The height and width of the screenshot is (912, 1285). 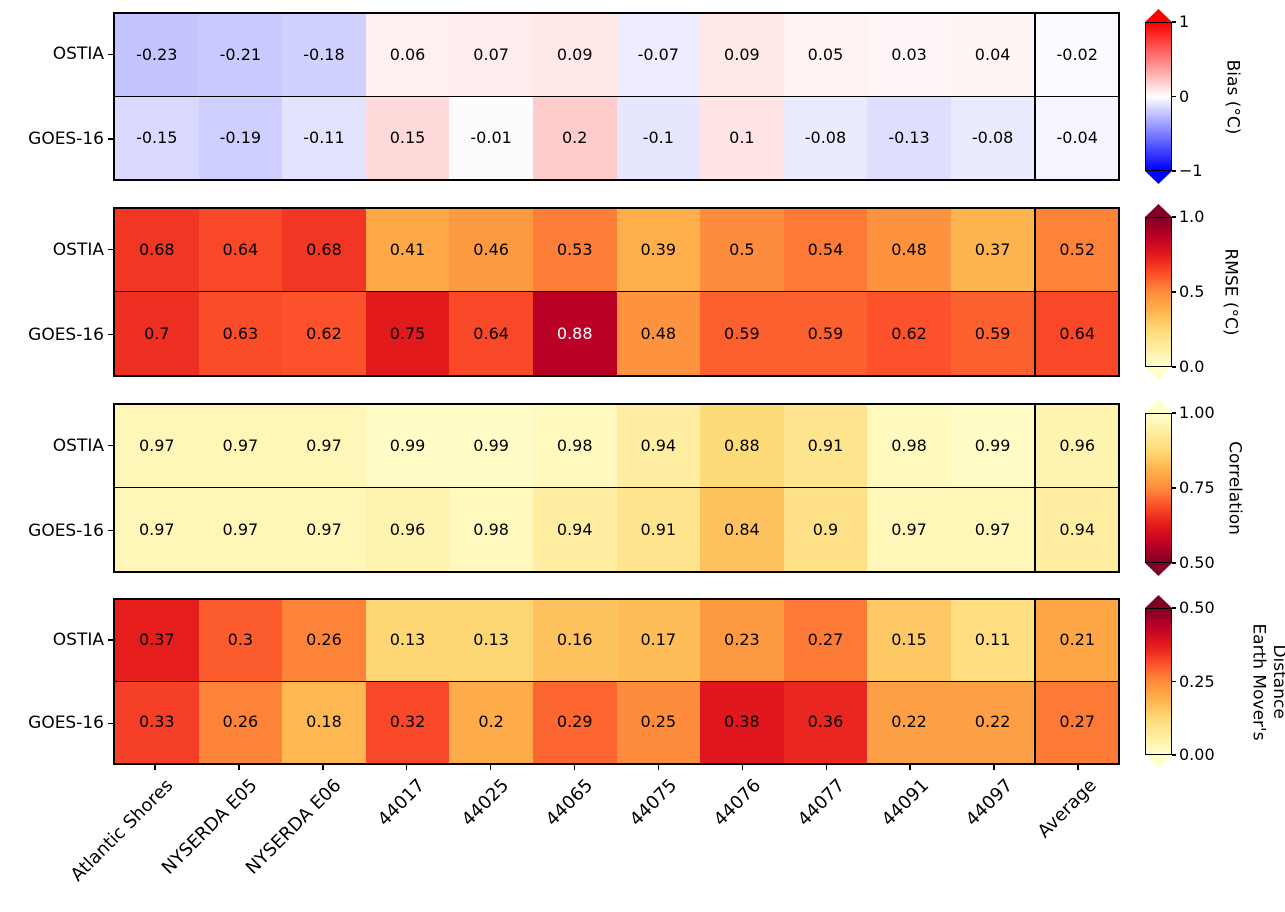 What do you see at coordinates (992, 55) in the screenshot?
I see `heatmap-cell: 0.04` at bounding box center [992, 55].